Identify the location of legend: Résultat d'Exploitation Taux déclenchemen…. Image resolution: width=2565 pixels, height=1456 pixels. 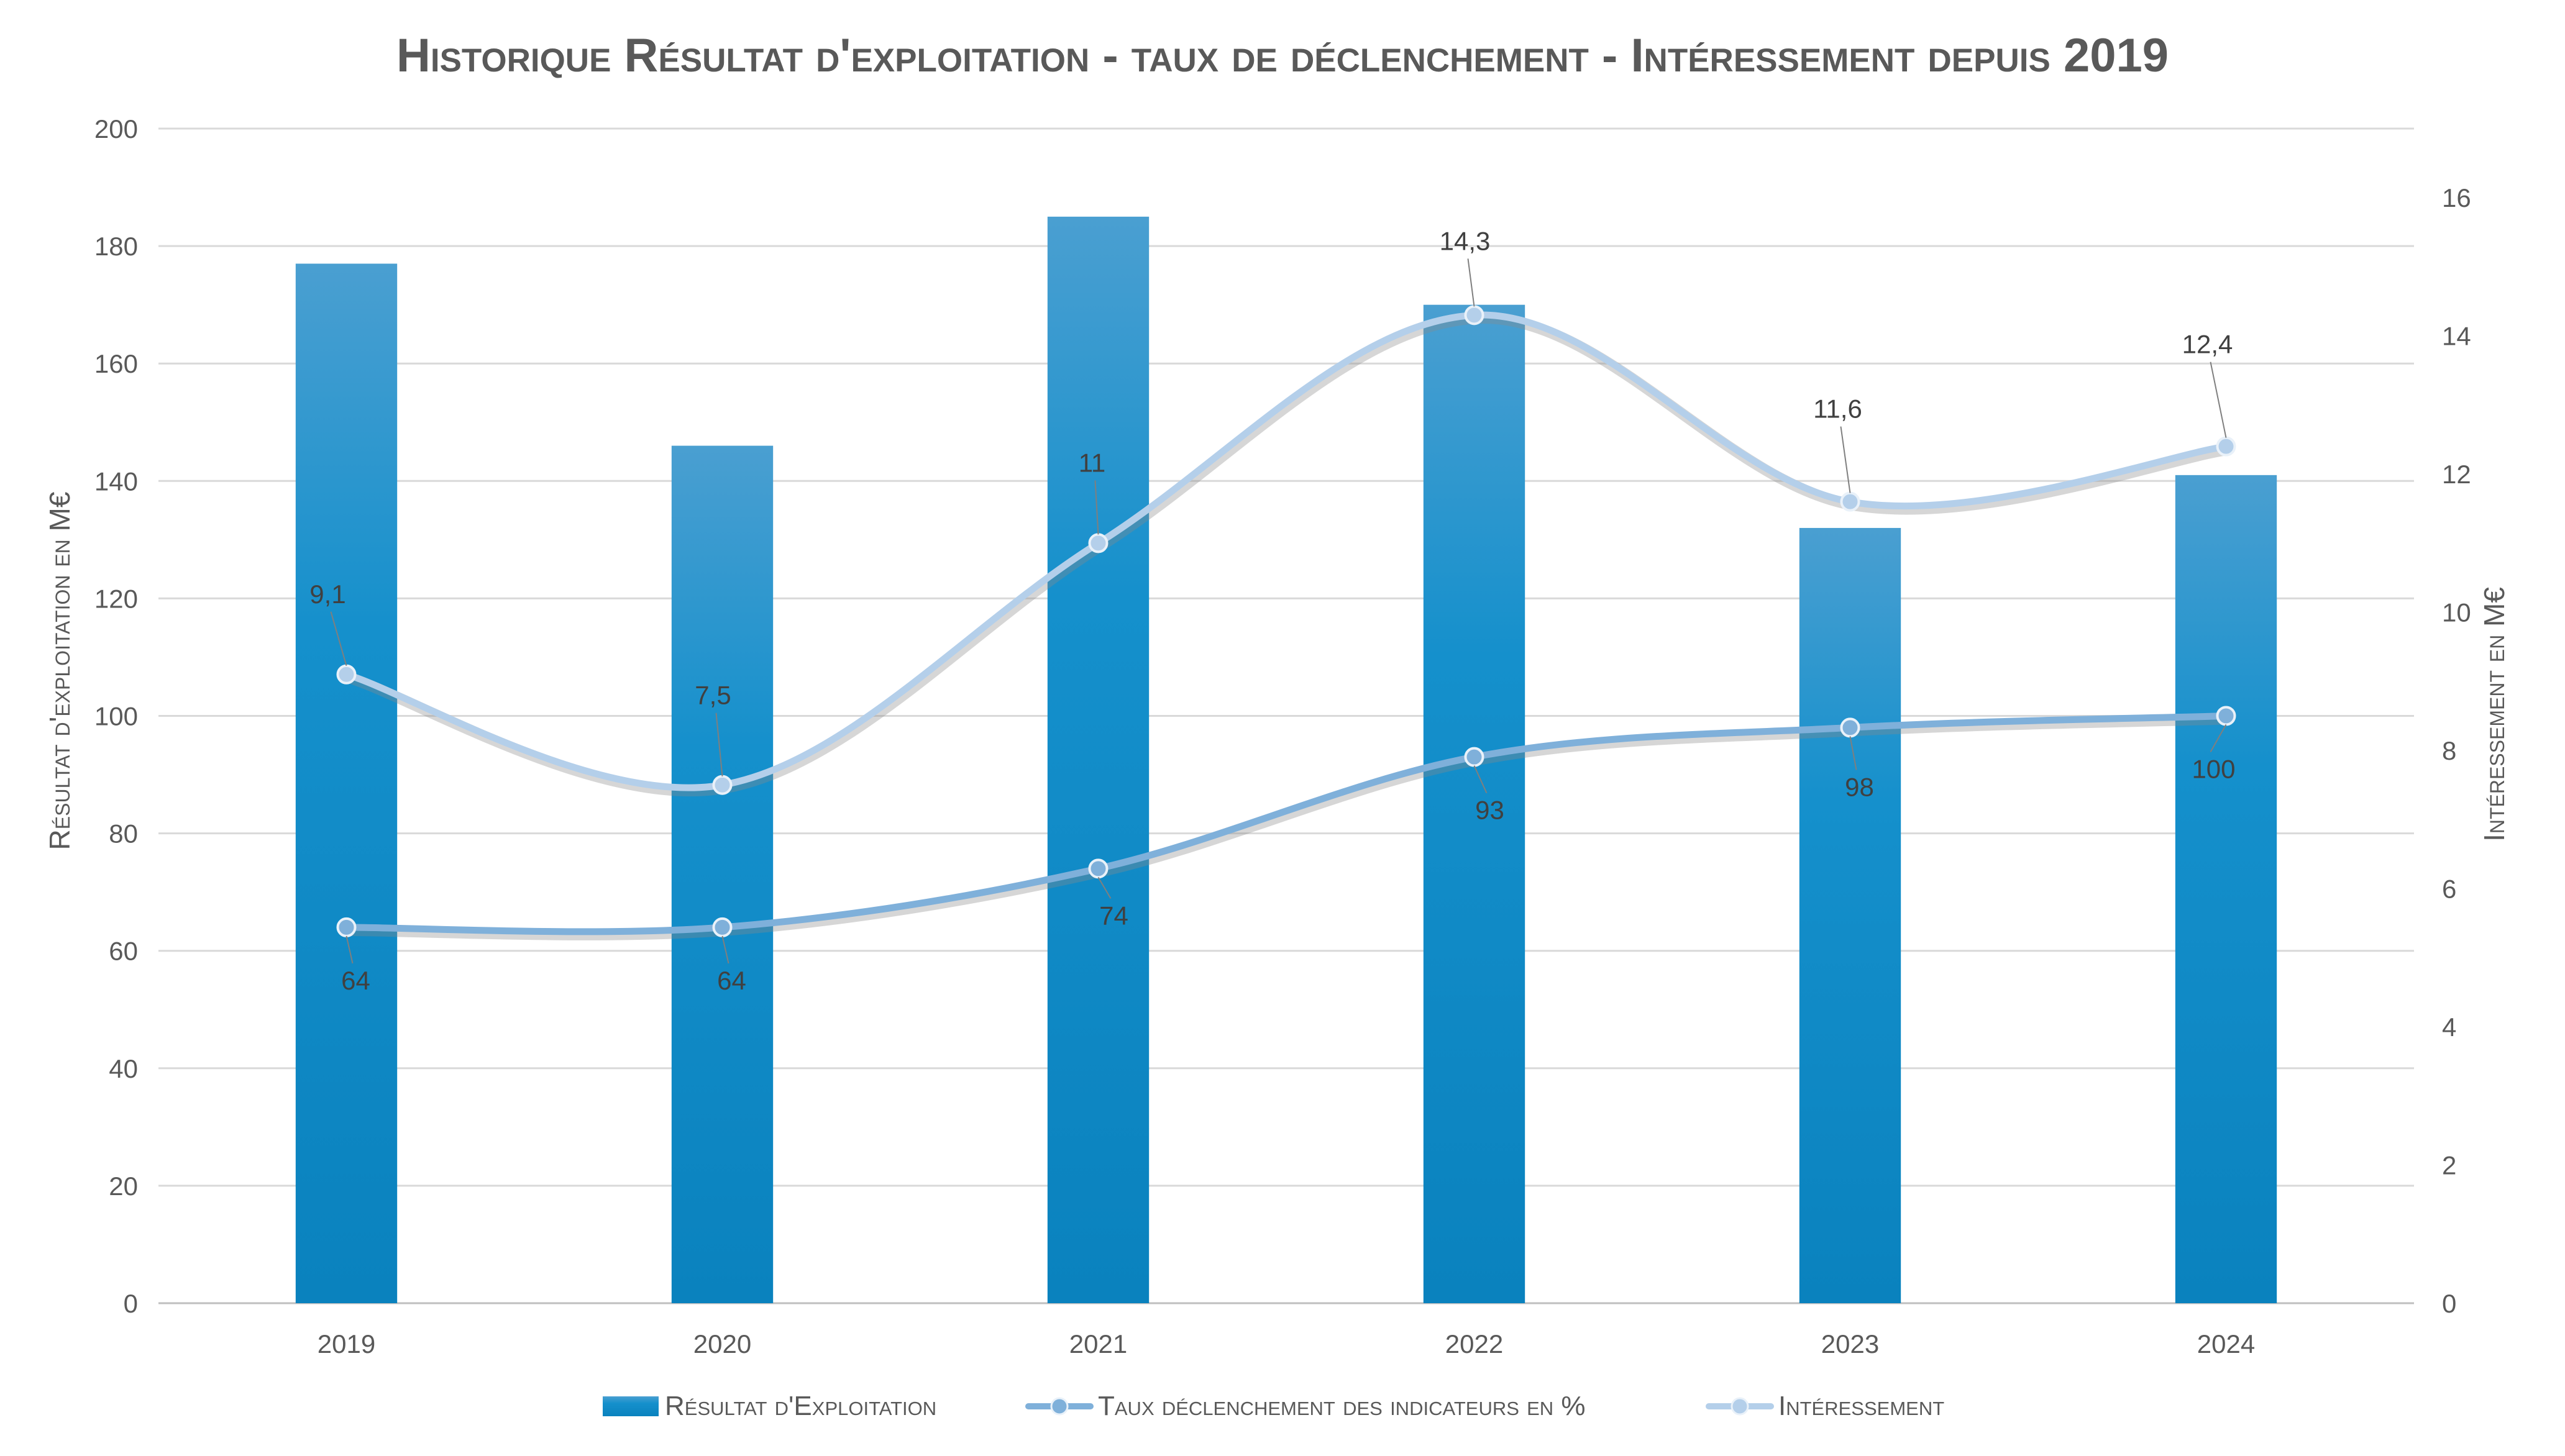
(1274, 1406).